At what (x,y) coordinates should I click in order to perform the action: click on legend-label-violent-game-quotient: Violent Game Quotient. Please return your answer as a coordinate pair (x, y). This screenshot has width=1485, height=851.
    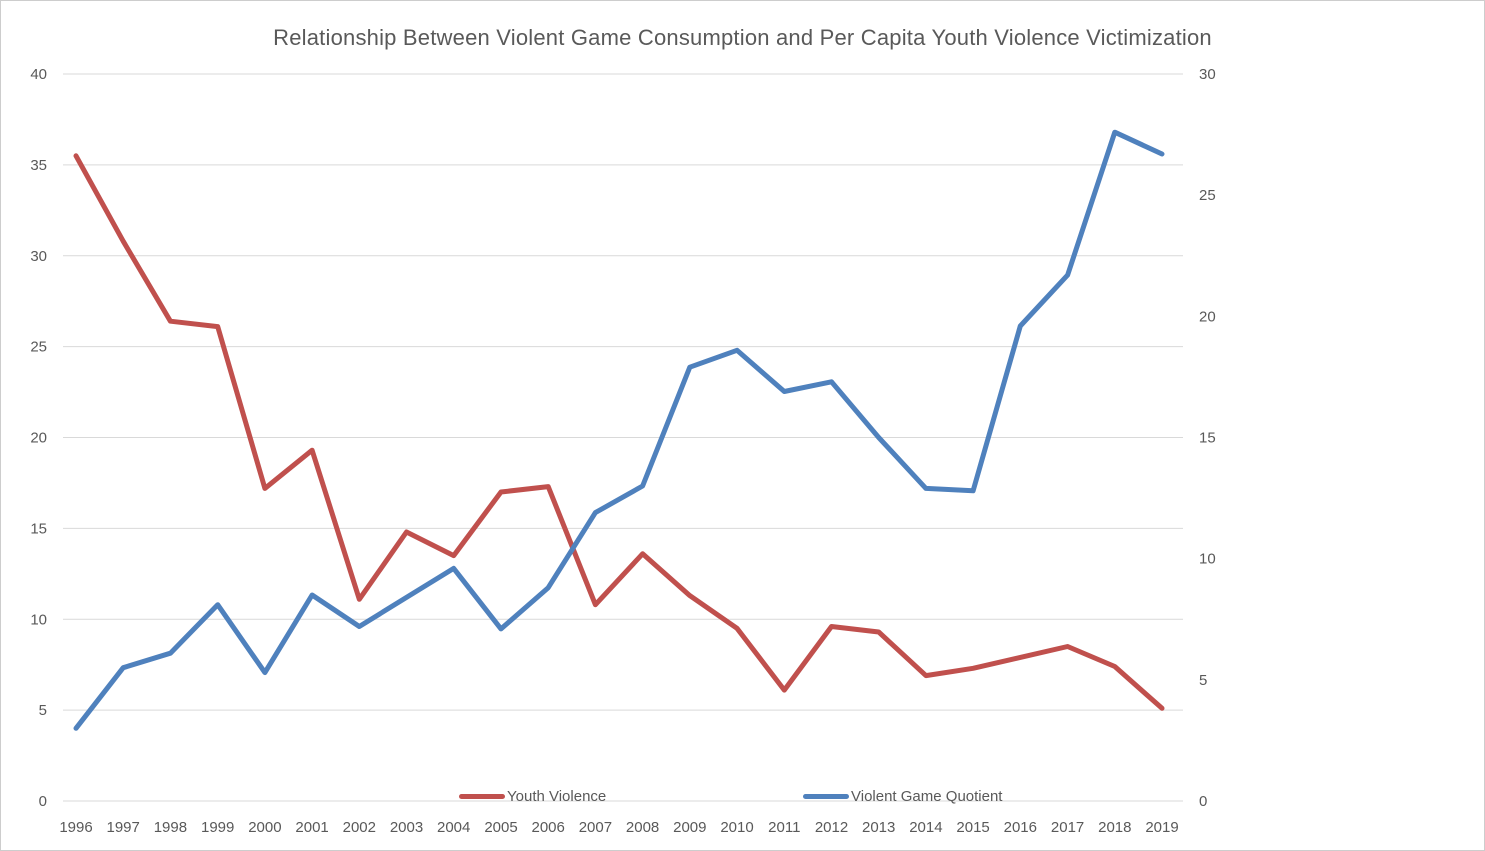
    Looking at the image, I should click on (927, 796).